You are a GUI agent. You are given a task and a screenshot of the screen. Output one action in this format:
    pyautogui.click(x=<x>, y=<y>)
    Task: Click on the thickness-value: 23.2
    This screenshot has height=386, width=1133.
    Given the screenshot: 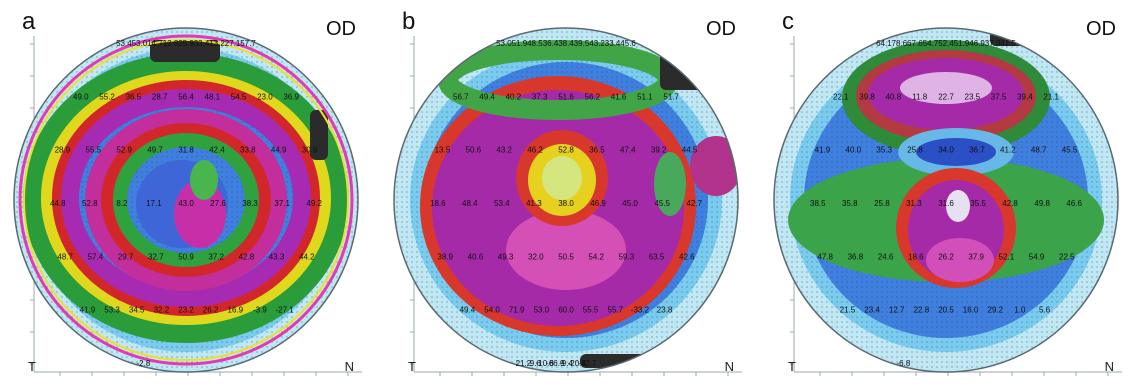 What is the action you would take?
    pyautogui.click(x=186, y=310)
    